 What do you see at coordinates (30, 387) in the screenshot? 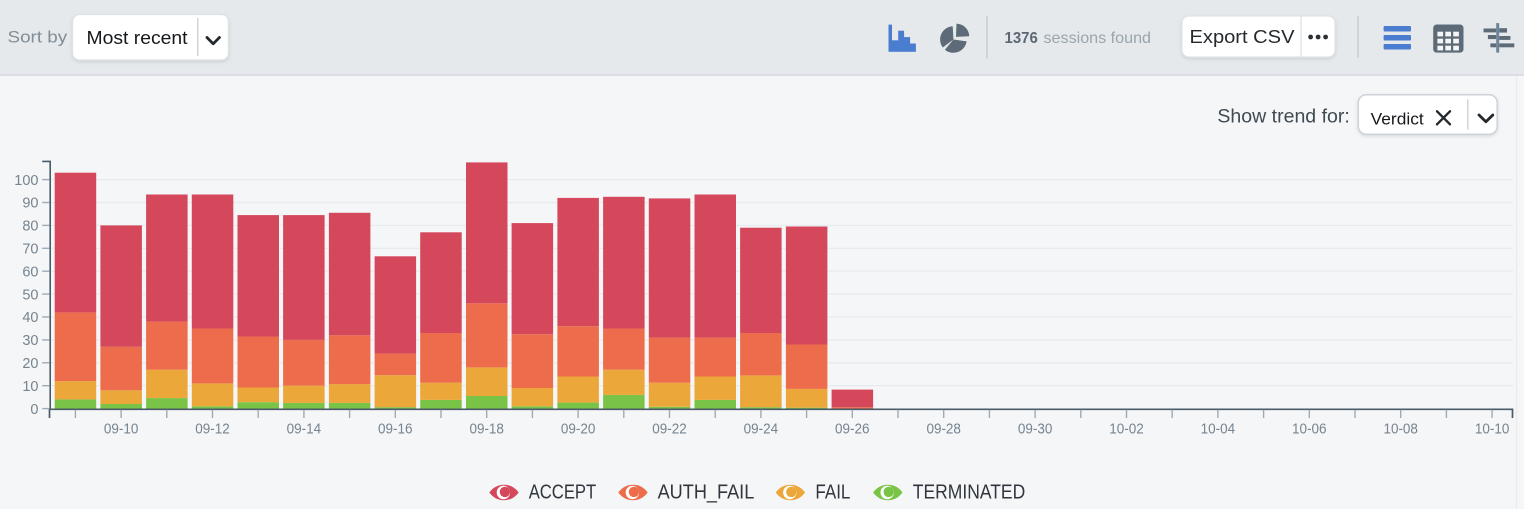
I see `svg-text: 10` at bounding box center [30, 387].